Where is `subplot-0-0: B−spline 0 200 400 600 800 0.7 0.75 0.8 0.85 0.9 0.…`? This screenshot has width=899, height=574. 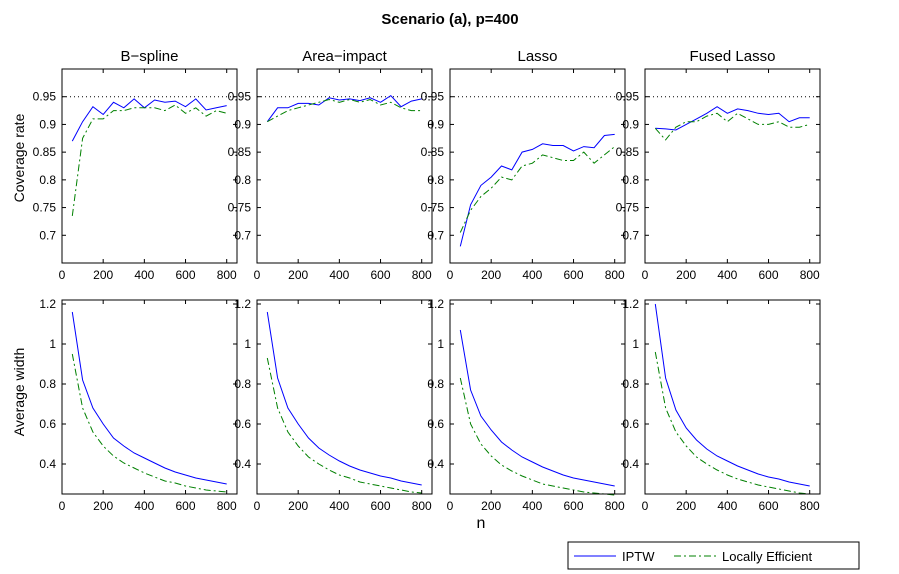 subplot-0-0: B−spline 0 200 400 600 800 0.7 0.75 0.8 0.85 0.9 0.… is located at coordinates (135, 165).